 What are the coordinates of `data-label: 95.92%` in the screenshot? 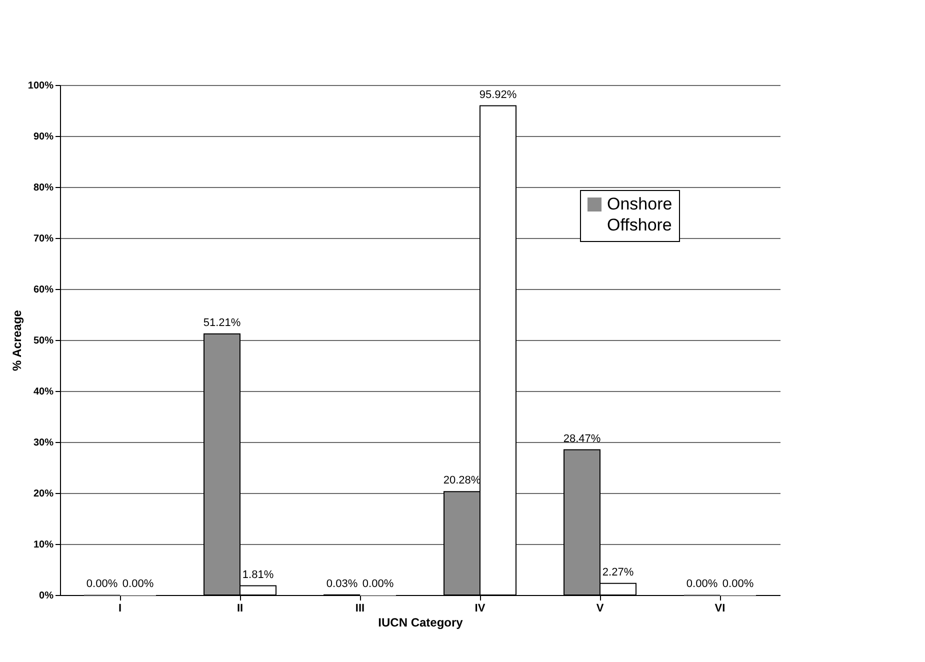 It's located at (498, 94).